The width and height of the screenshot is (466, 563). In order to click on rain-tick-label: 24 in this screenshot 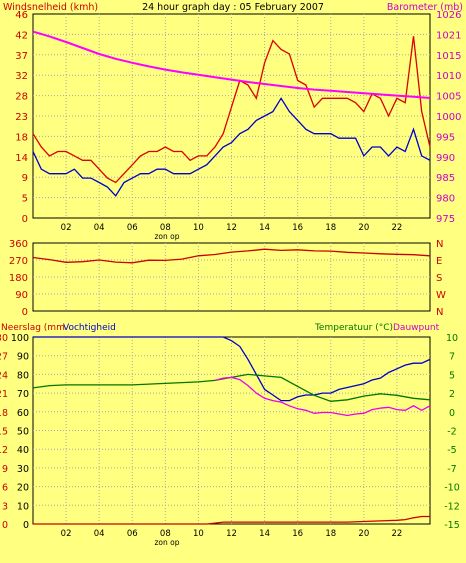, I will do `click(4, 375)`.